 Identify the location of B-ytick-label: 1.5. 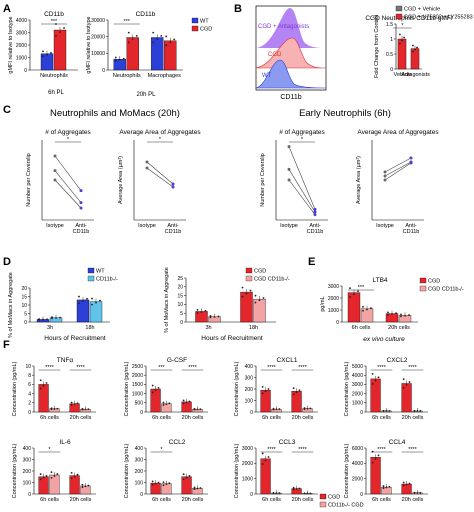
(389, 25).